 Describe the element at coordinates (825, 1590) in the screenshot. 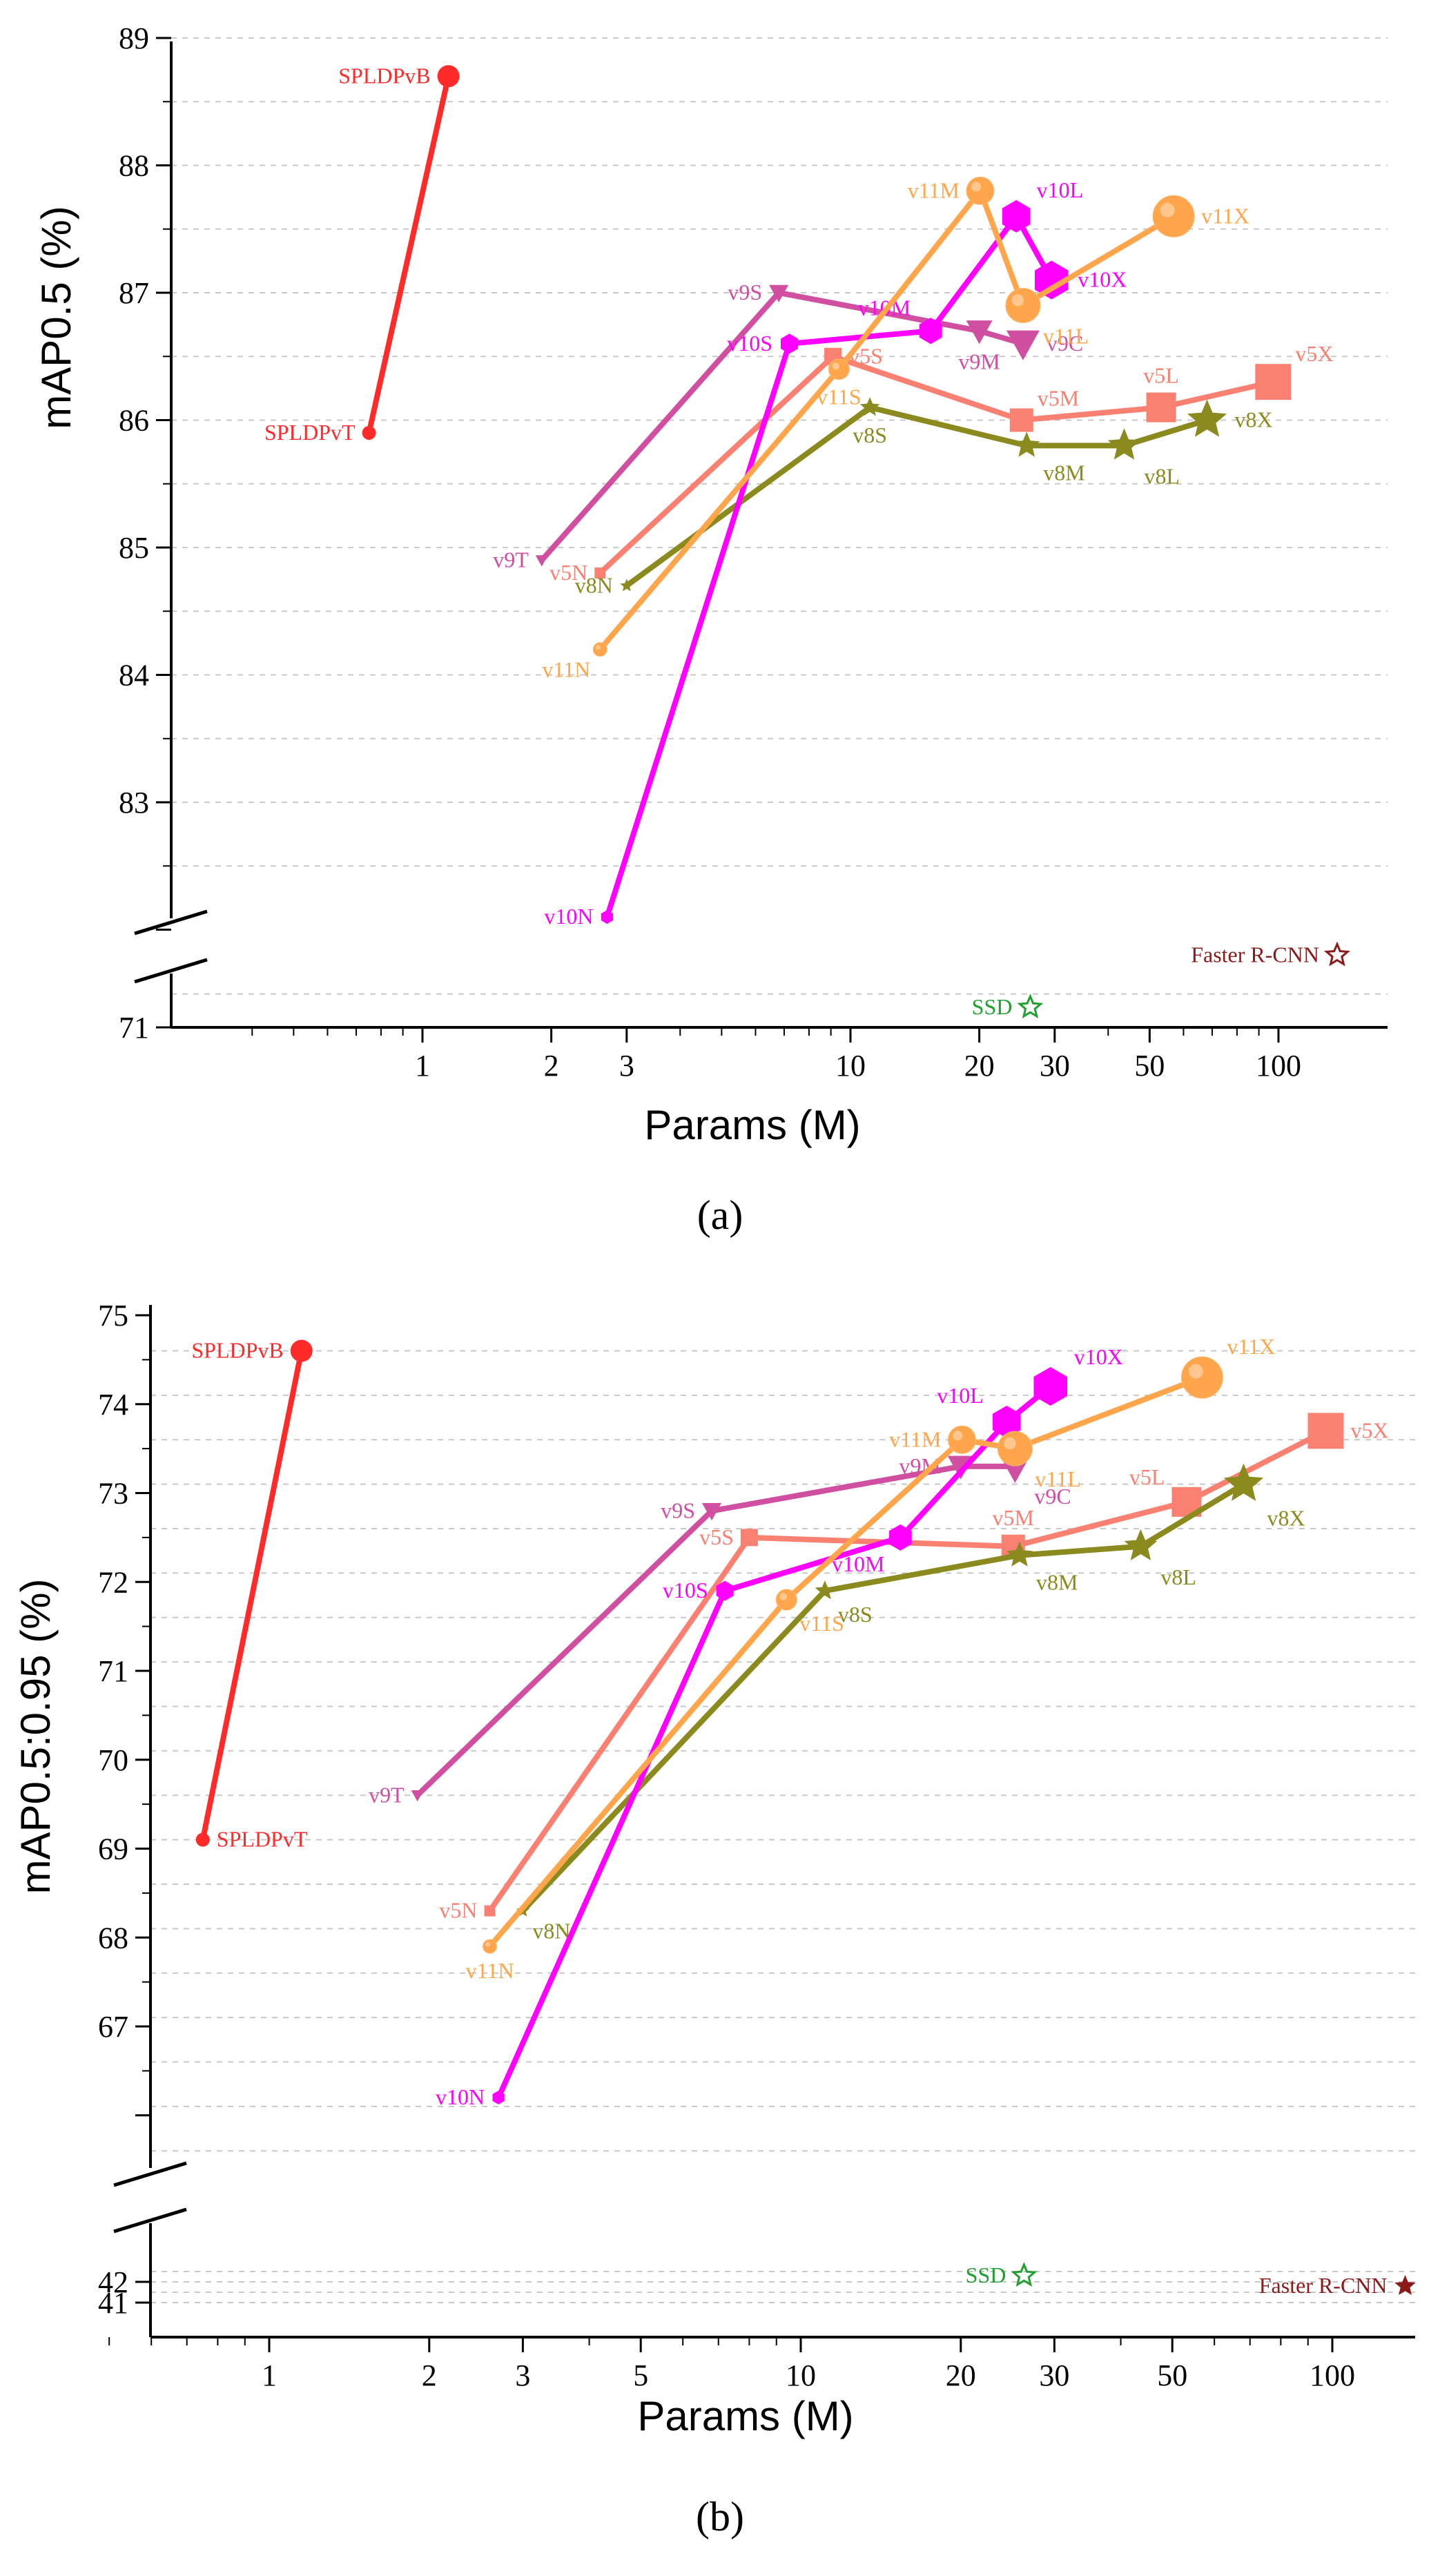

I see `chart-b-point-v8s` at that location.